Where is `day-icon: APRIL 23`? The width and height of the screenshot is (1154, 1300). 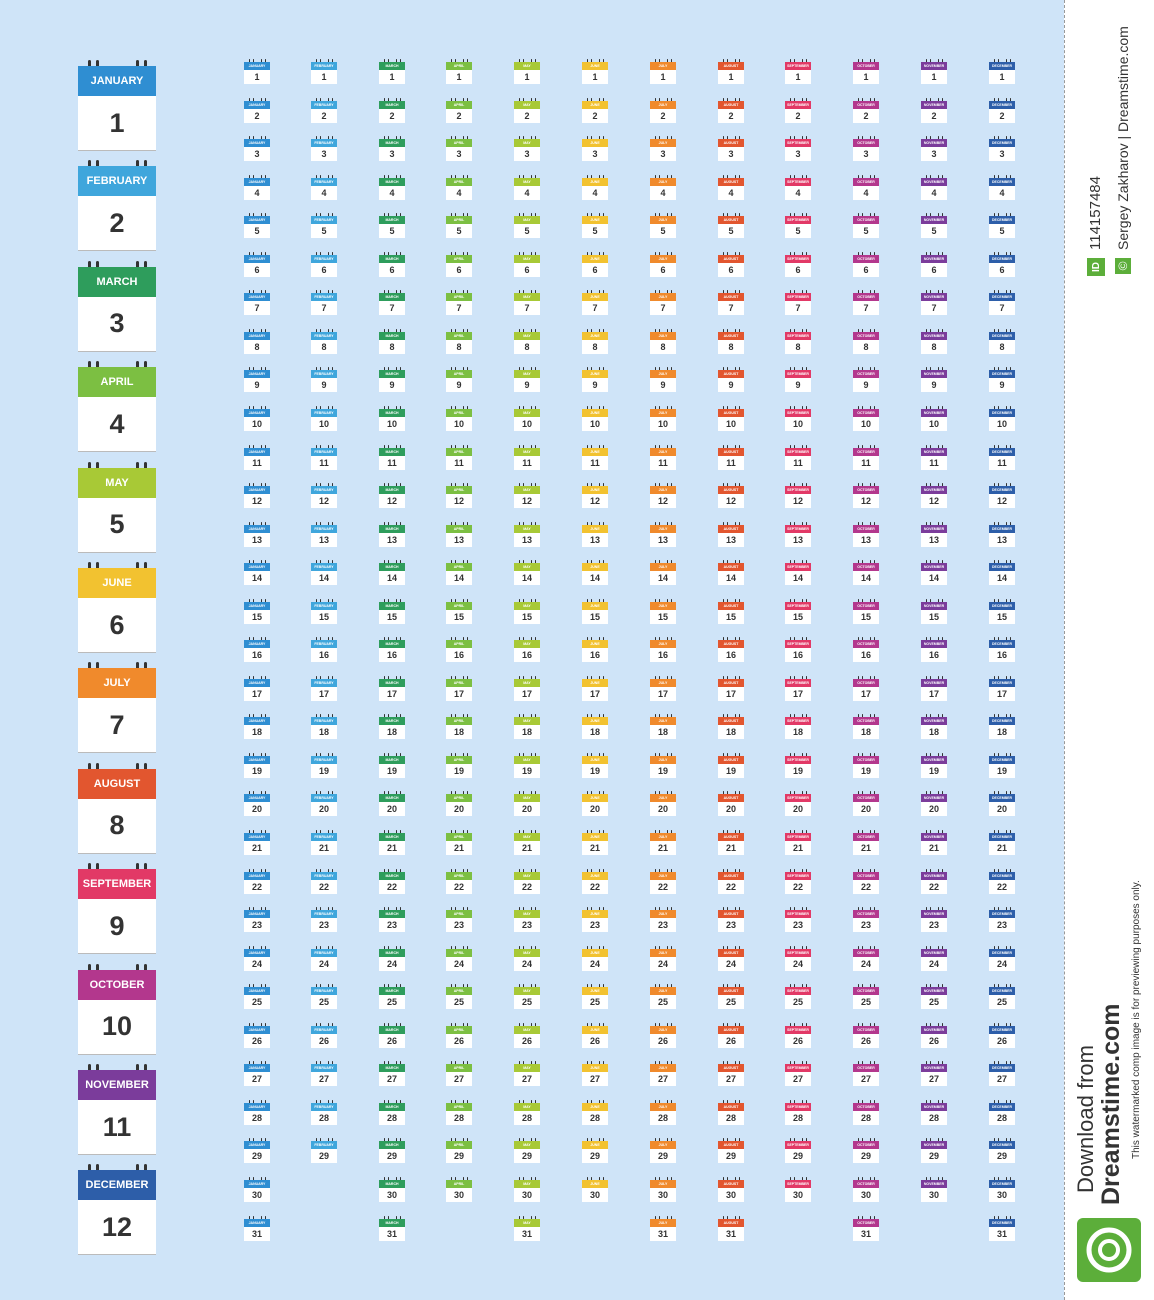 day-icon: APRIL 23 is located at coordinates (459, 920).